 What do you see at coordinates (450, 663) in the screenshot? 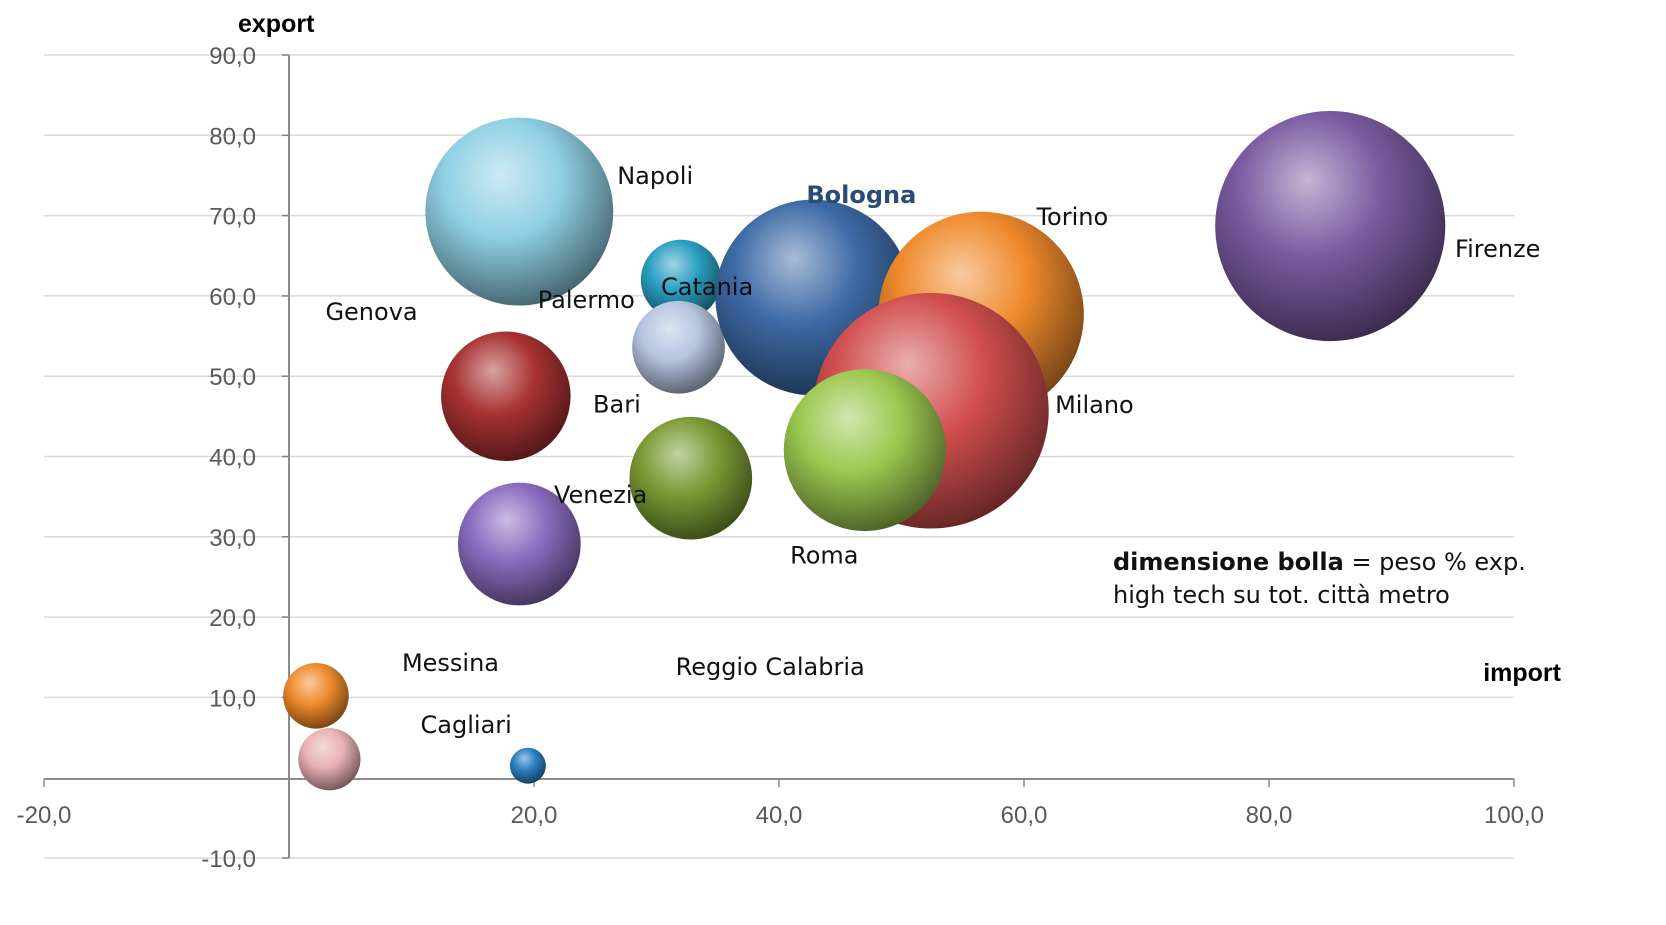
I see `label-messina: Messina` at bounding box center [450, 663].